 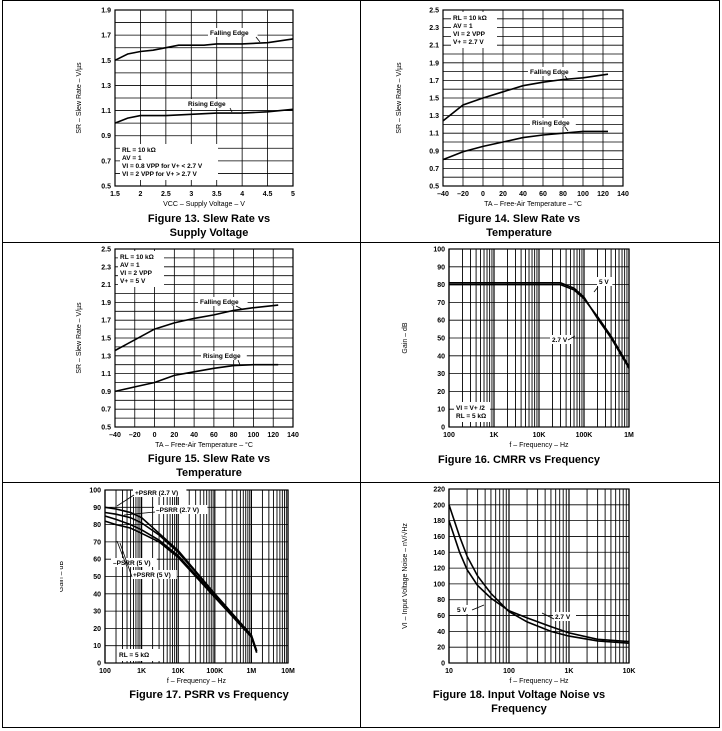 I want to click on fig13-series-label: Rising Edge, so click(x=207, y=104).